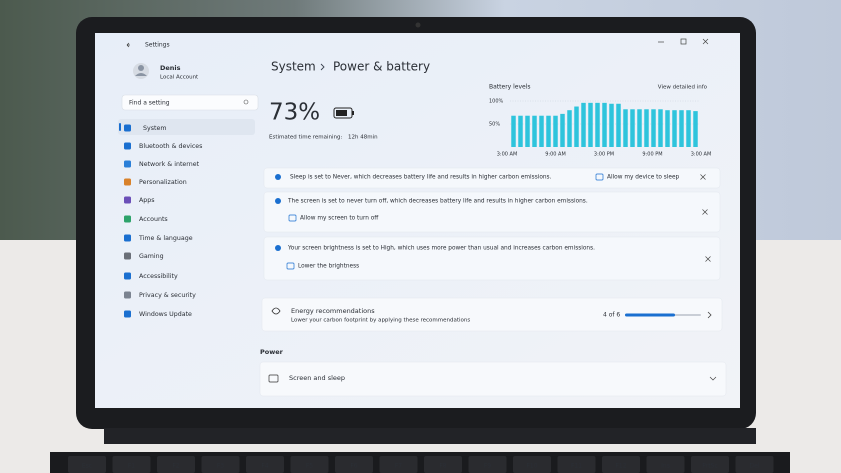 The image size is (841, 473). I want to click on energy-title: Energy recommendations, so click(333, 311).